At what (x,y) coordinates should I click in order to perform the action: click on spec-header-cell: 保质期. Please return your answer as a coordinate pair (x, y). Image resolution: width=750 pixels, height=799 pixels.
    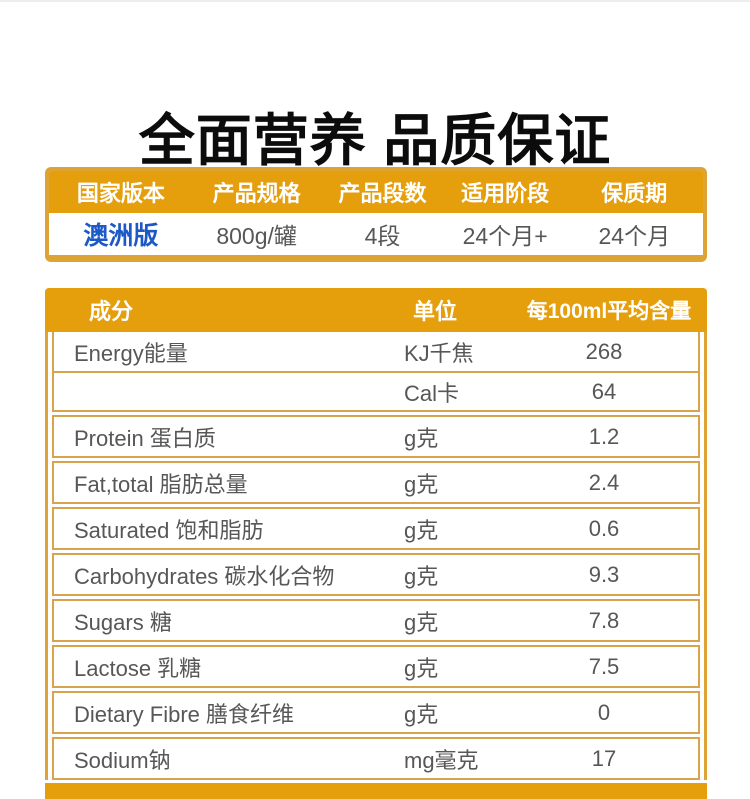
    Looking at the image, I should click on (634, 193).